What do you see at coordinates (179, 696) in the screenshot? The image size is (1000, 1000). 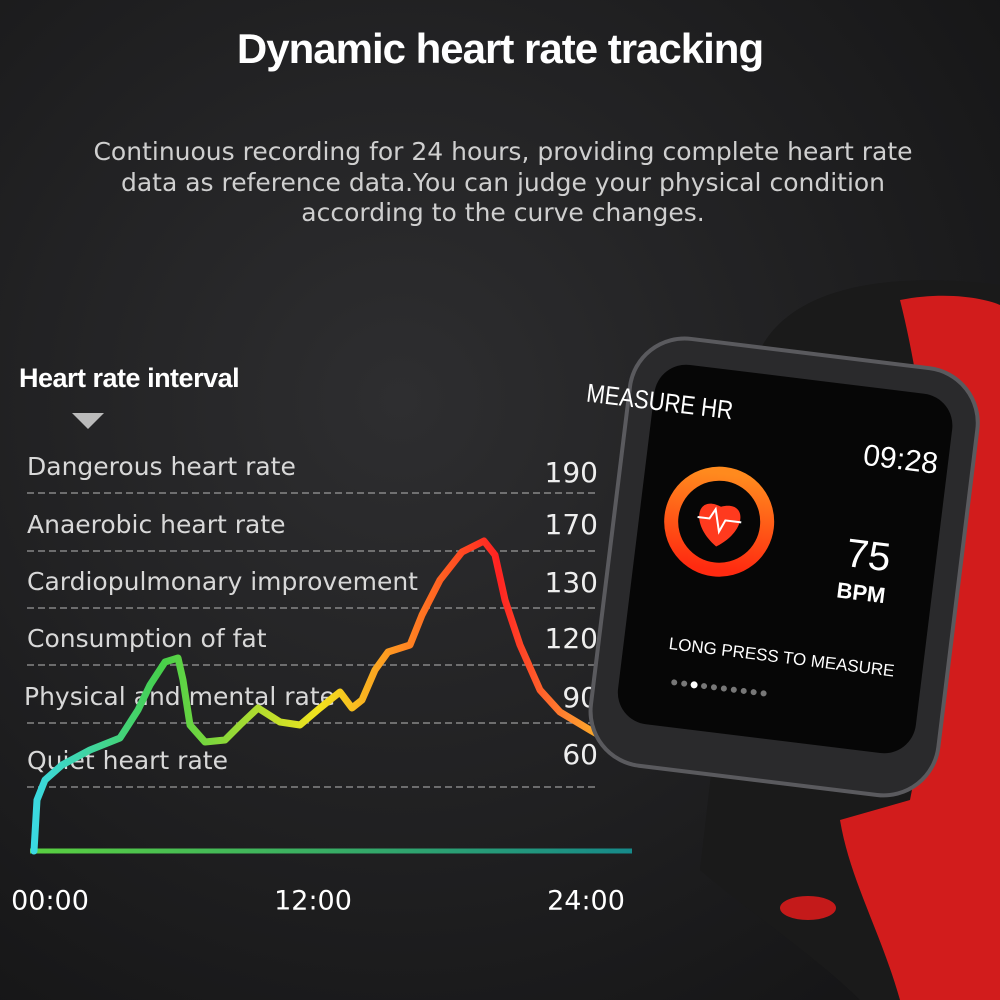 I see `row-label: Physical and mental rate` at bounding box center [179, 696].